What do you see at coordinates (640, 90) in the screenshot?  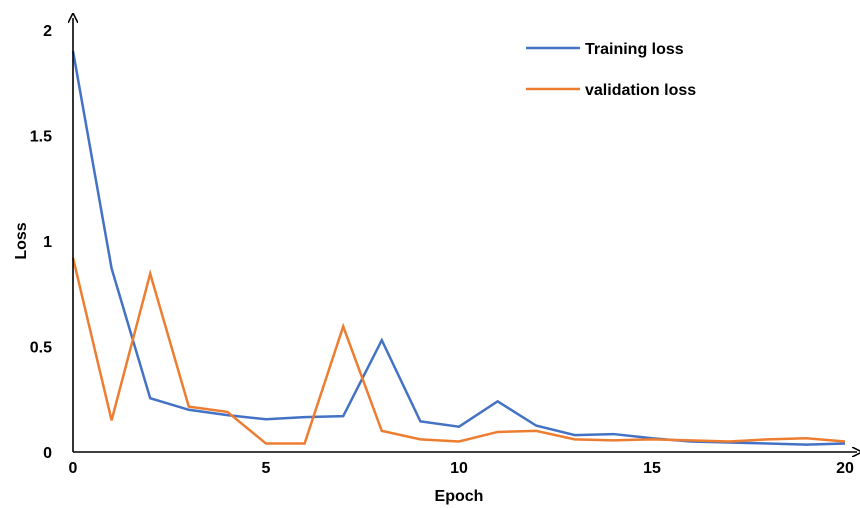 I see `legend-label-1: validation loss` at bounding box center [640, 90].